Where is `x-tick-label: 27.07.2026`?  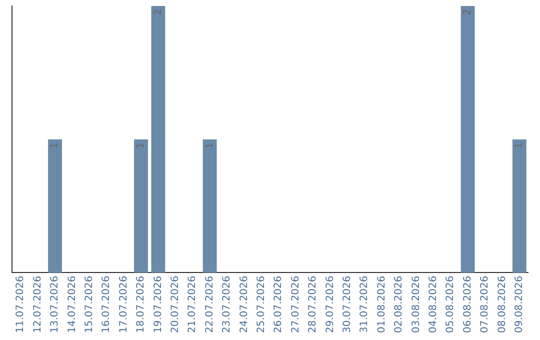 x-tick-label: 27.07.2026 is located at coordinates (296, 305).